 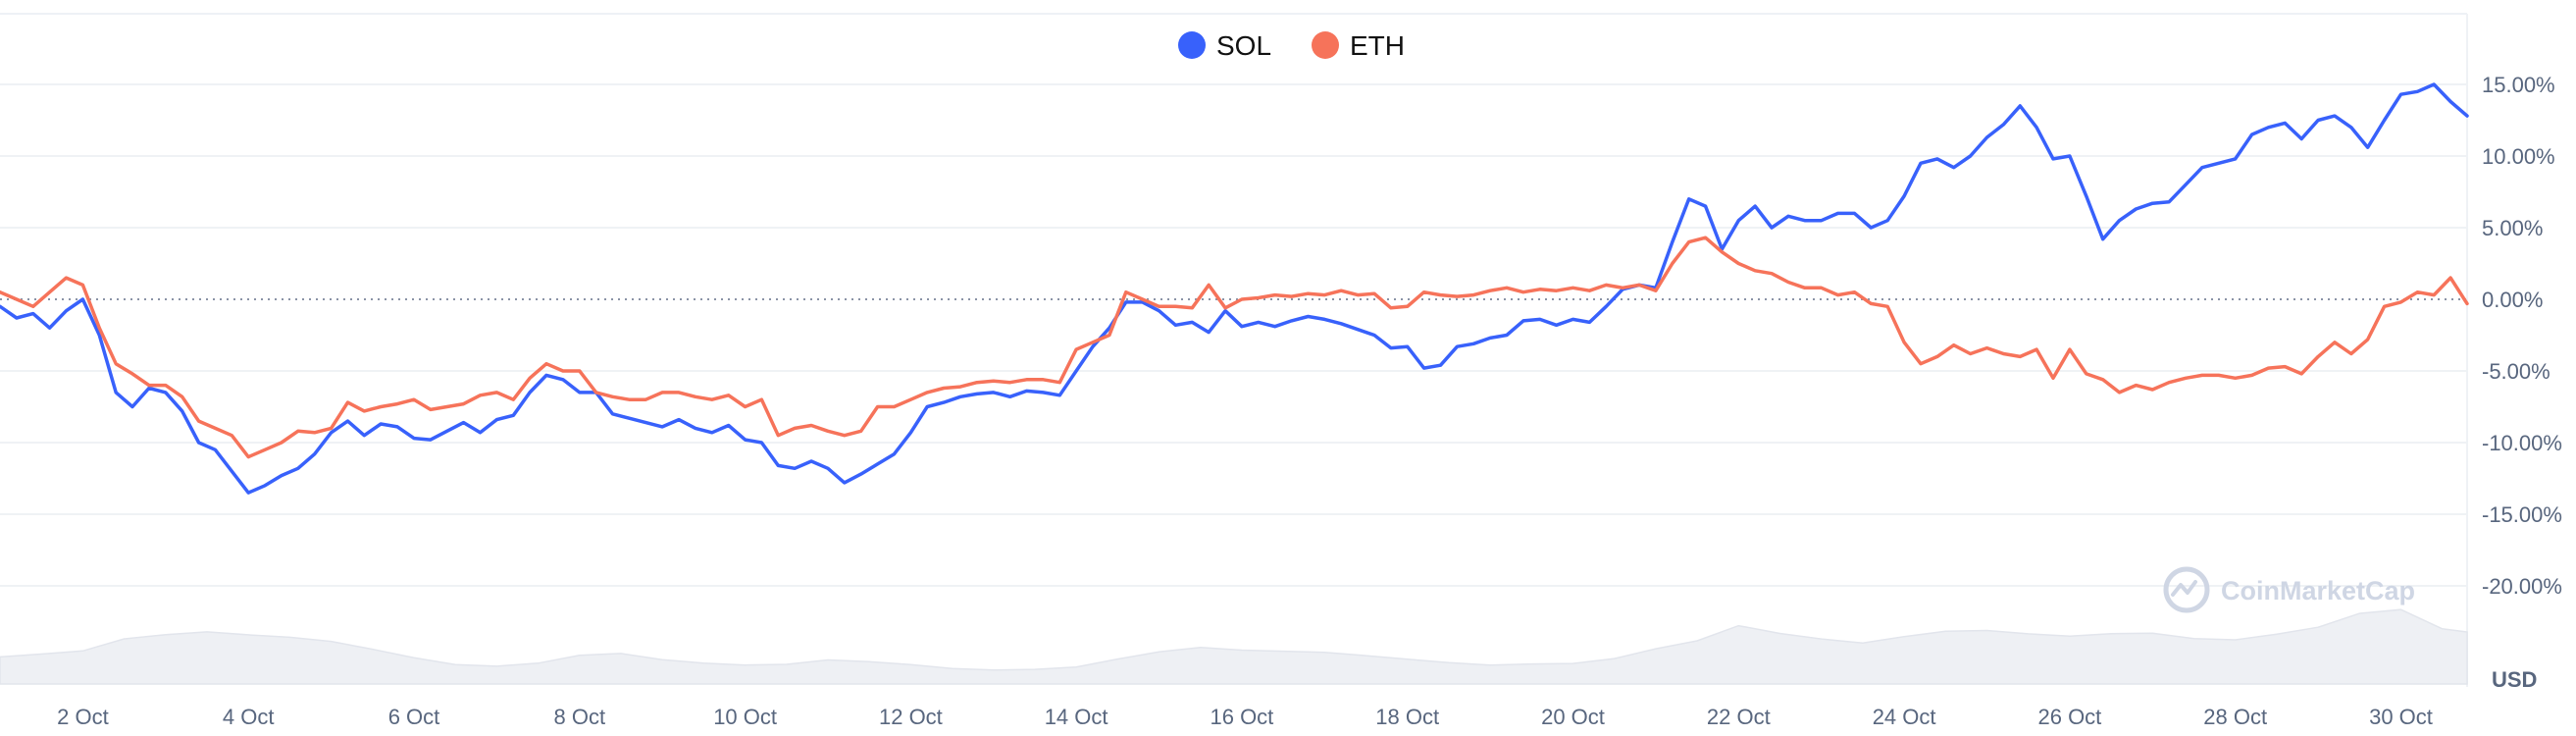 What do you see at coordinates (2512, 228) in the screenshot?
I see `y-tick-label: 5.00%` at bounding box center [2512, 228].